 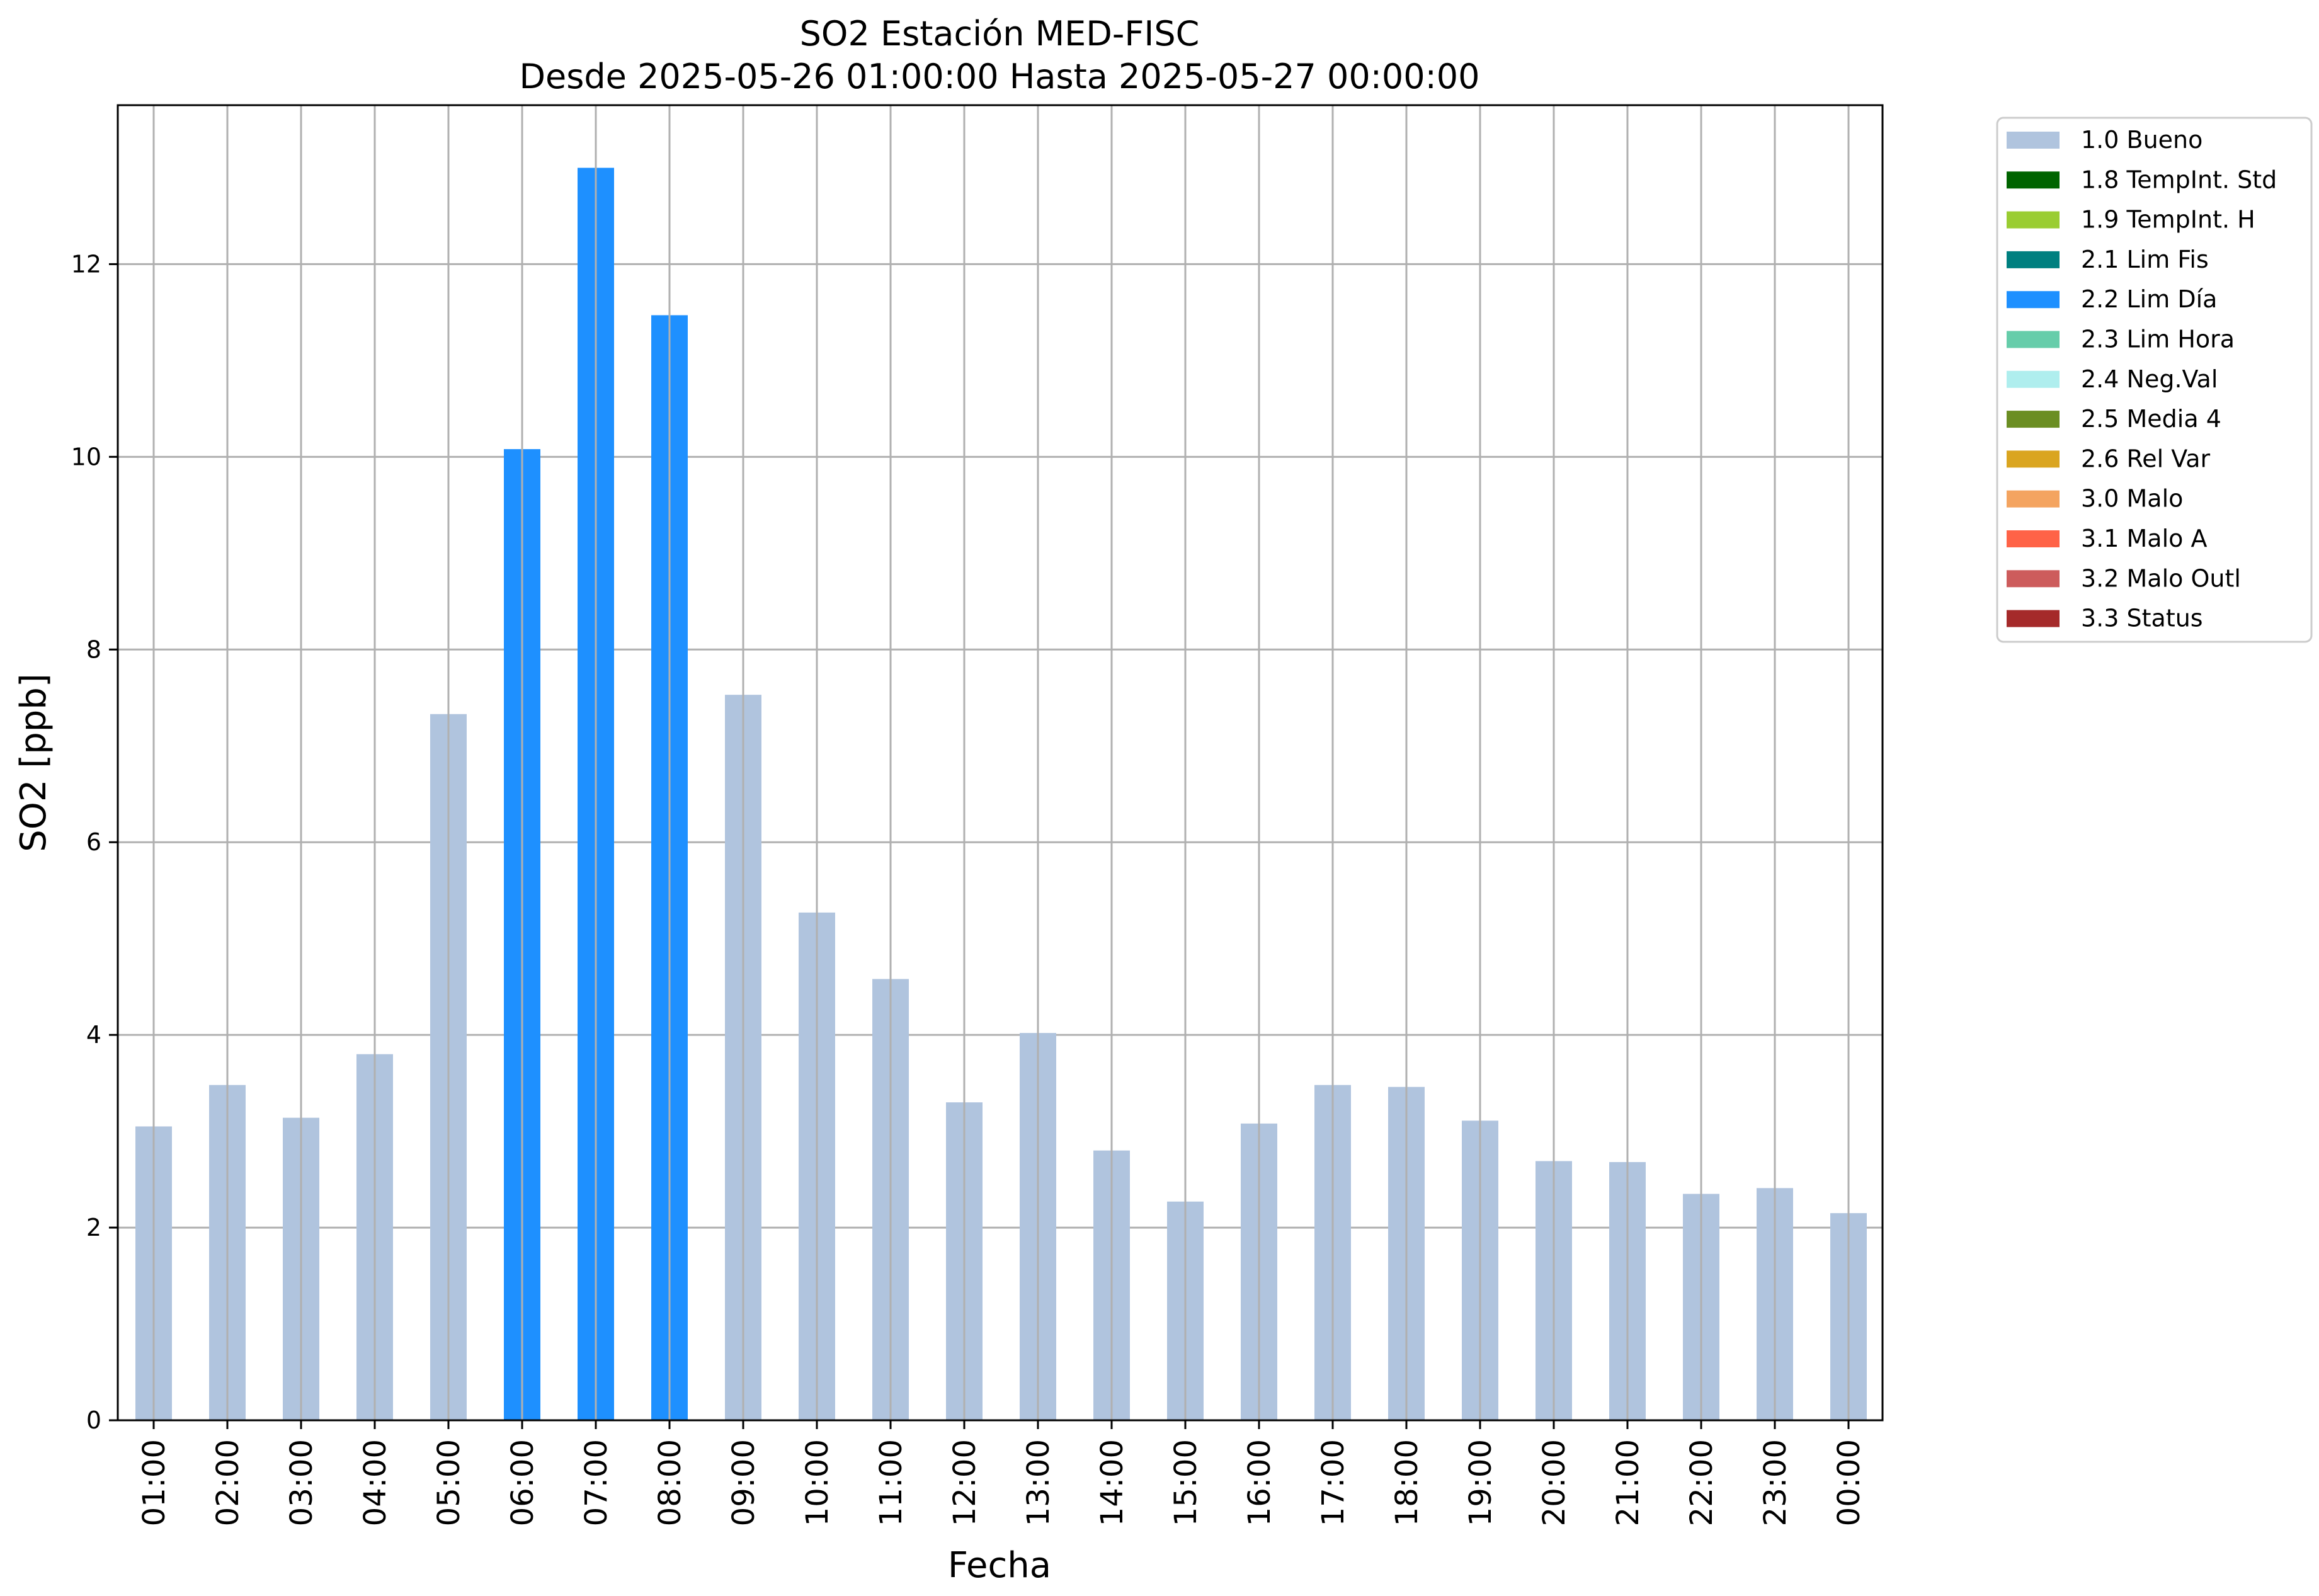 I want to click on legend-label: 2.1 Lim Fis, so click(x=2145, y=259).